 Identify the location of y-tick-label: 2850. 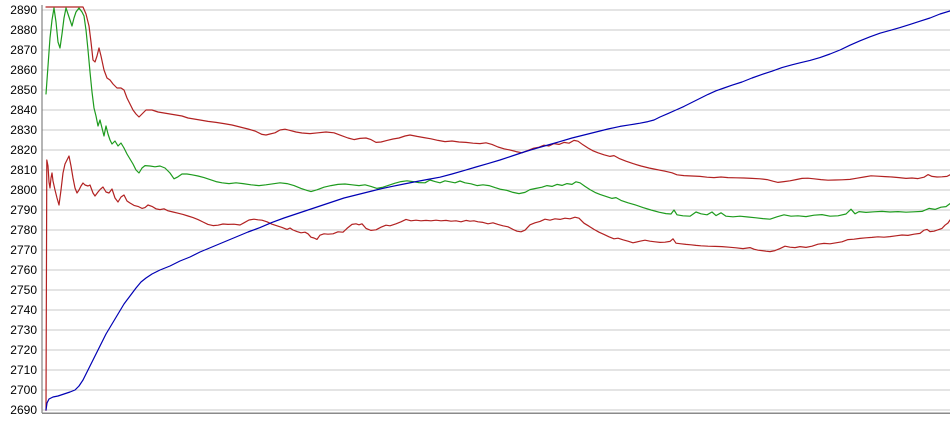
(23, 90).